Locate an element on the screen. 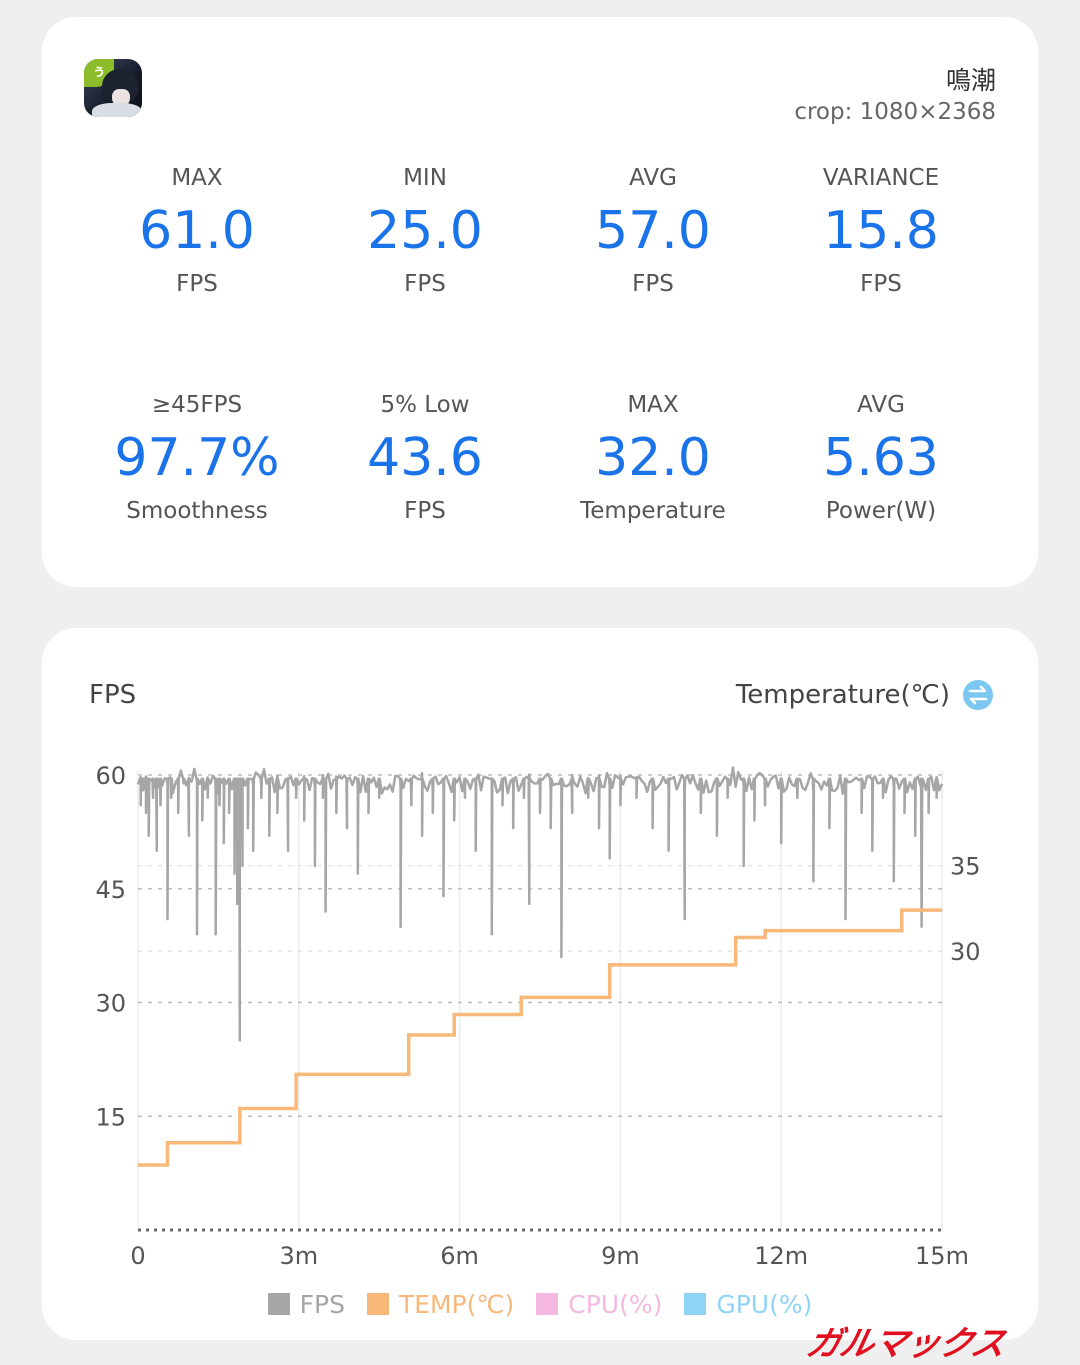  stat-1: MIN 25.0 FPS is located at coordinates (425, 231).